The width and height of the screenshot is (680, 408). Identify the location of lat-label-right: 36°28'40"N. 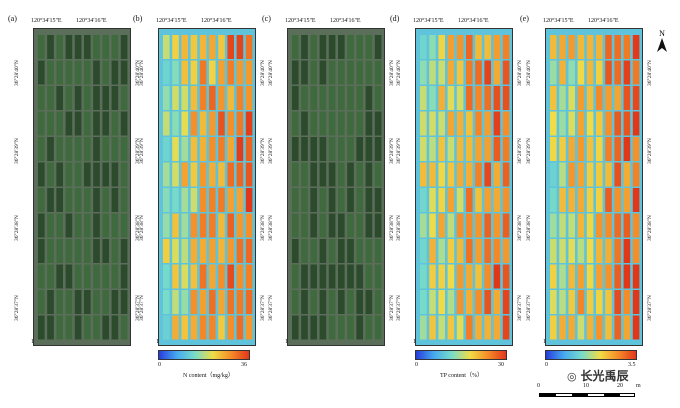
(520, 73).